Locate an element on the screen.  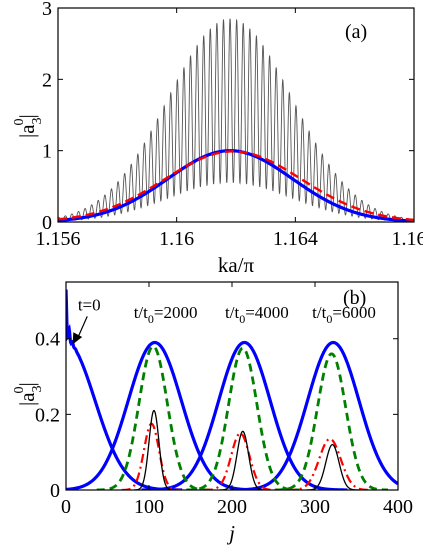
panel-a-ytick-label: 3 is located at coordinates (47, 10).